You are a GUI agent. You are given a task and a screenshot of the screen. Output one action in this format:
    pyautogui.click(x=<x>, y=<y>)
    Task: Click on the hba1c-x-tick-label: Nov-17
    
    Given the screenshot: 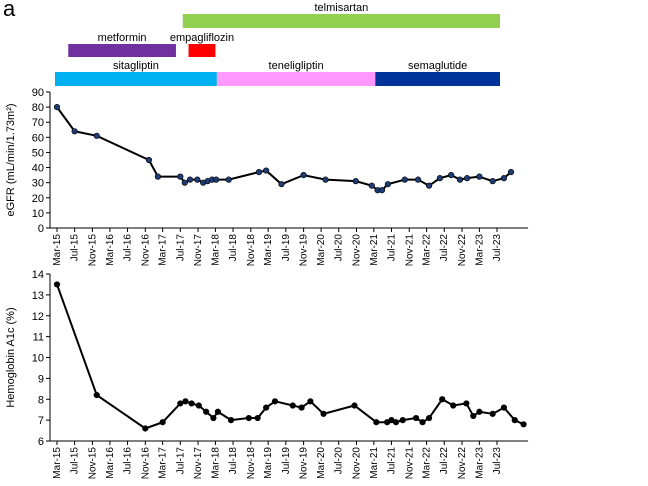 What is the action you would take?
    pyautogui.click(x=198, y=463)
    